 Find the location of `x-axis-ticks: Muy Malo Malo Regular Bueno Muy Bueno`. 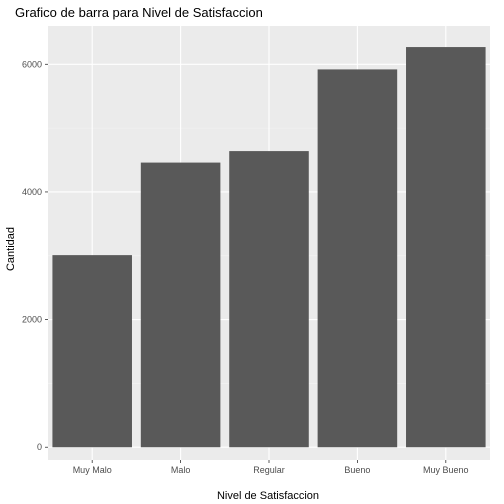

x-axis-ticks: Muy Malo Malo Regular Bueno Muy Bueno is located at coordinates (271, 467).